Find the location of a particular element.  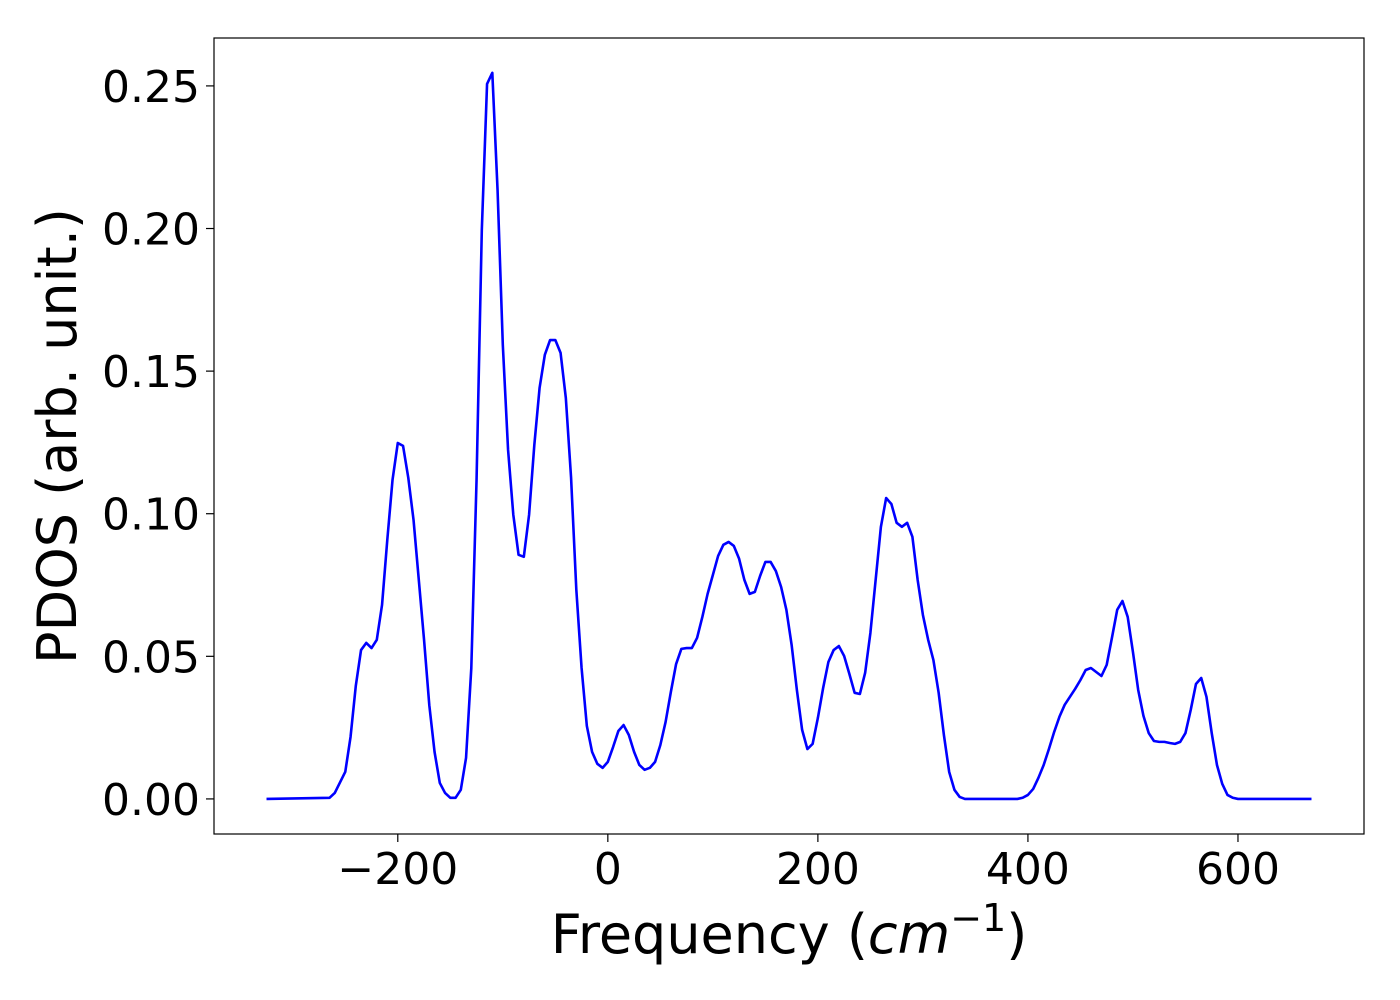

y-tick-label: 0.10 is located at coordinates (151, 515).